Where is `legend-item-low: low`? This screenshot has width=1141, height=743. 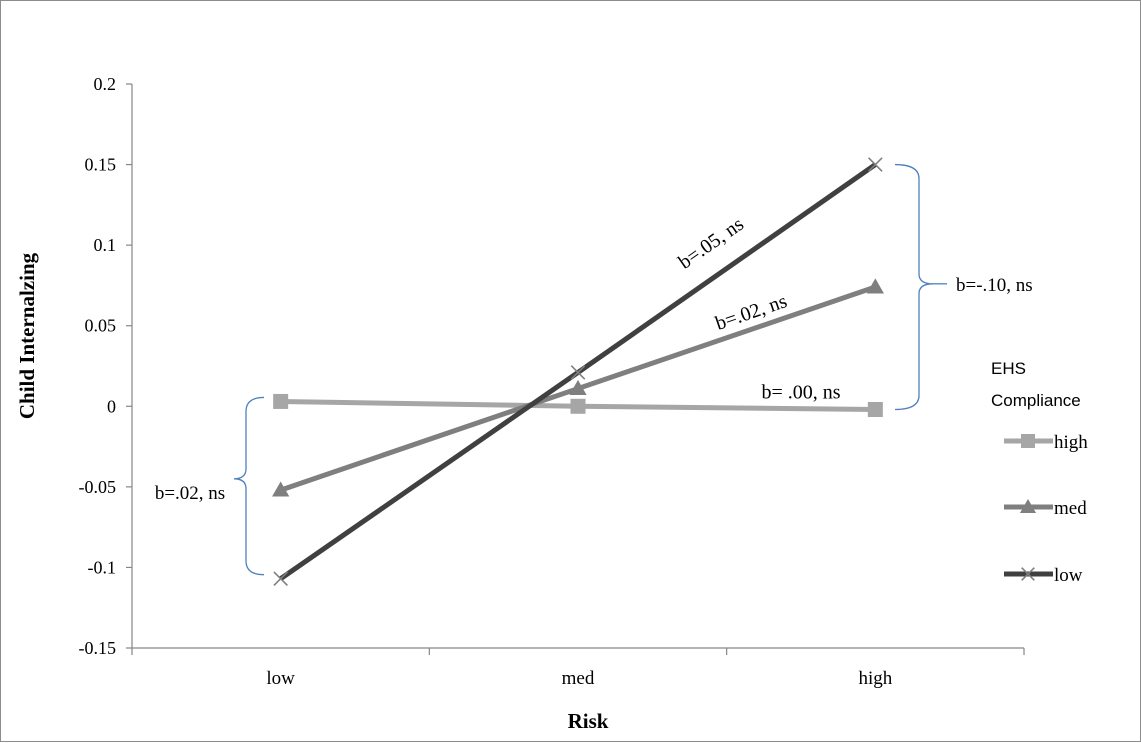
legend-item-low: low is located at coordinates (1043, 575).